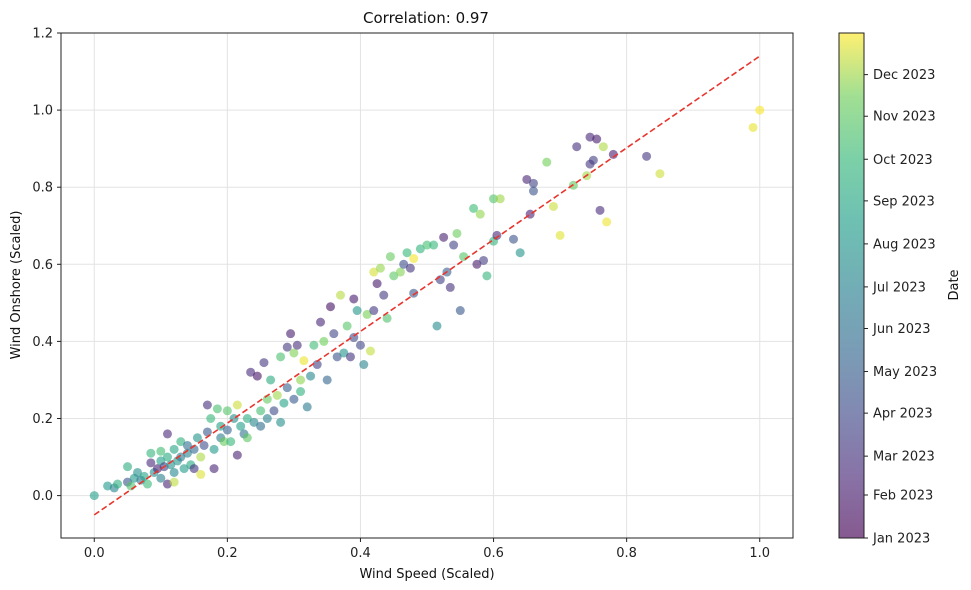 The height and width of the screenshot is (590, 971). What do you see at coordinates (904, 244) in the screenshot?
I see `colorbar-tick-label: Aug 2023` at bounding box center [904, 244].